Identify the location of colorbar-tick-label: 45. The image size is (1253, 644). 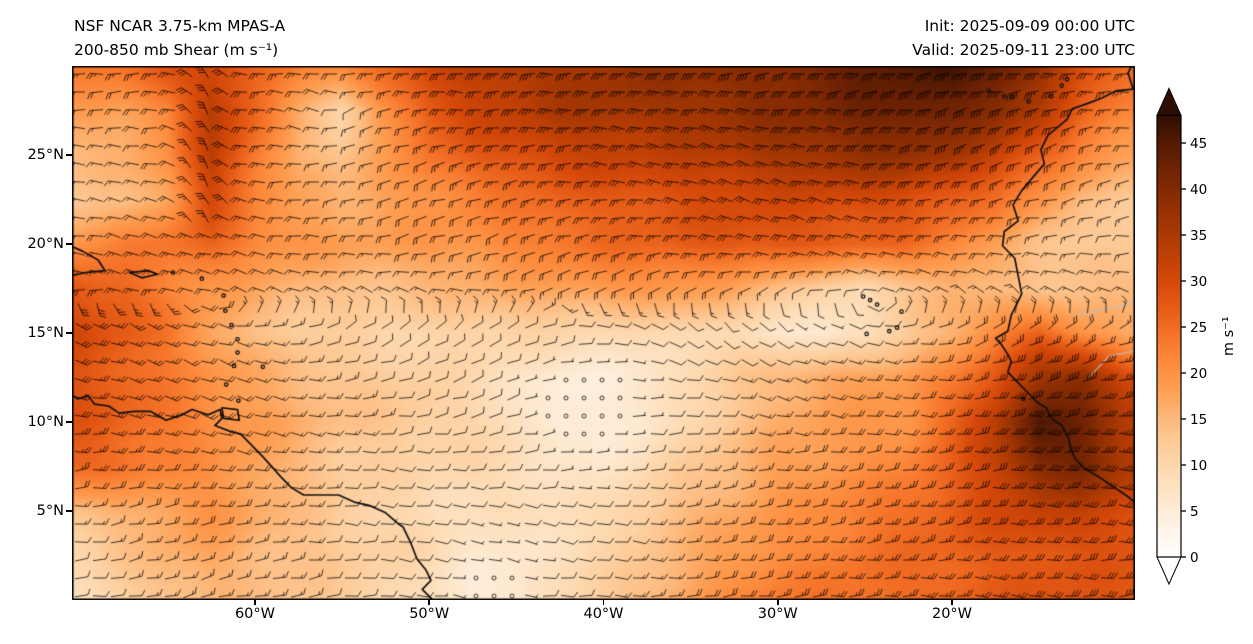
(1198, 144).